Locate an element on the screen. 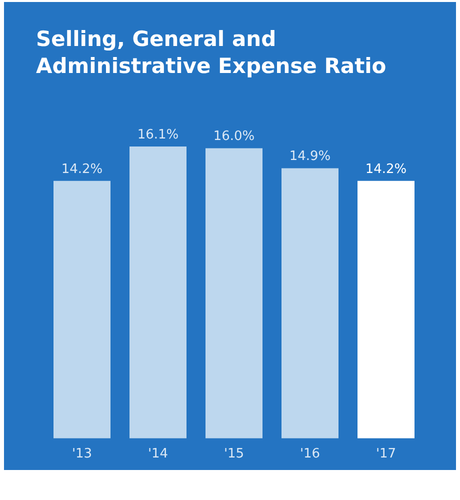  chart-title: Selling, General and Administrative Expense Ratio is located at coordinates (212, 53).